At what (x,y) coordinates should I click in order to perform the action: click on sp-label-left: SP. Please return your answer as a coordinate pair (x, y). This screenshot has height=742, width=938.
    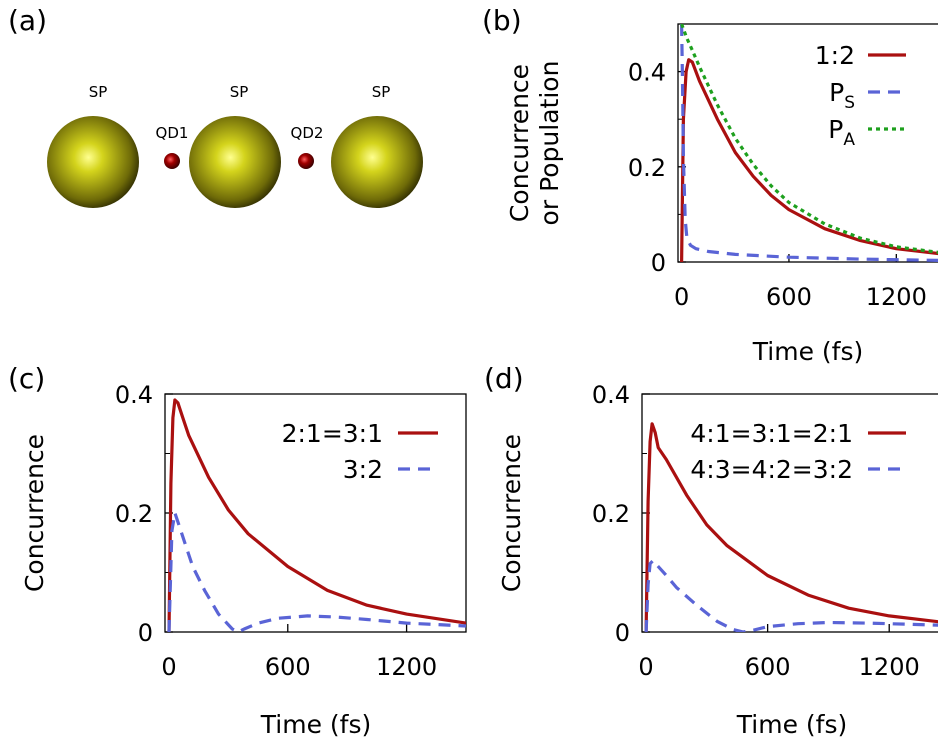
    Looking at the image, I should click on (98, 92).